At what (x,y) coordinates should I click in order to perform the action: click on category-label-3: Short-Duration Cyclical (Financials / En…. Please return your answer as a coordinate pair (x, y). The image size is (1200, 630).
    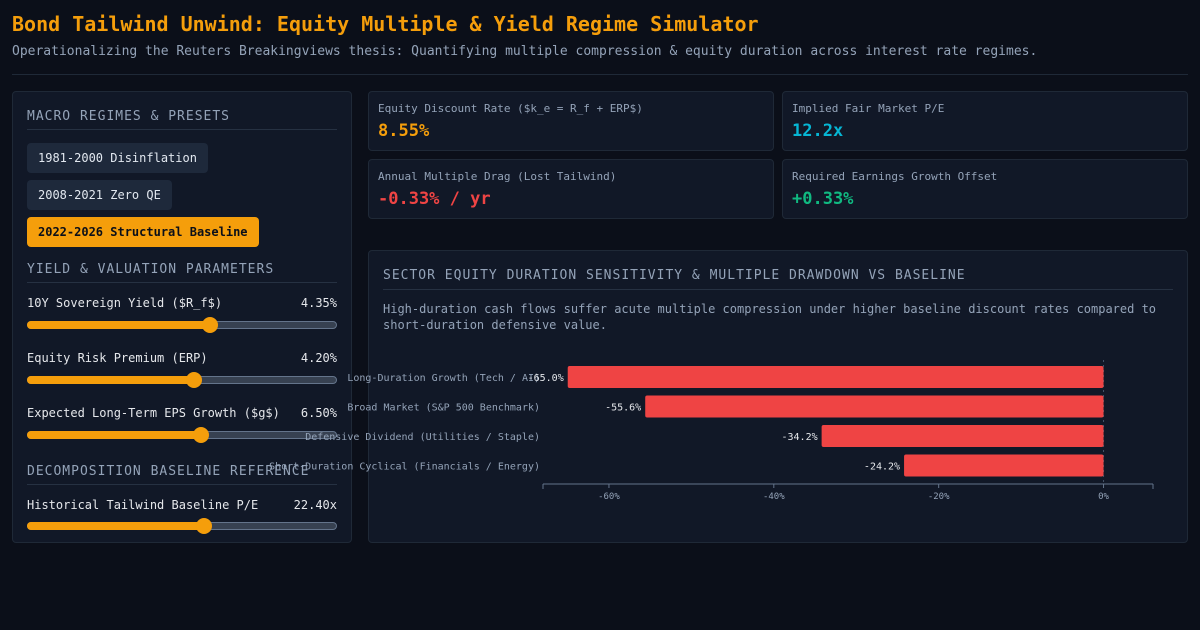
    Looking at the image, I should click on (404, 467).